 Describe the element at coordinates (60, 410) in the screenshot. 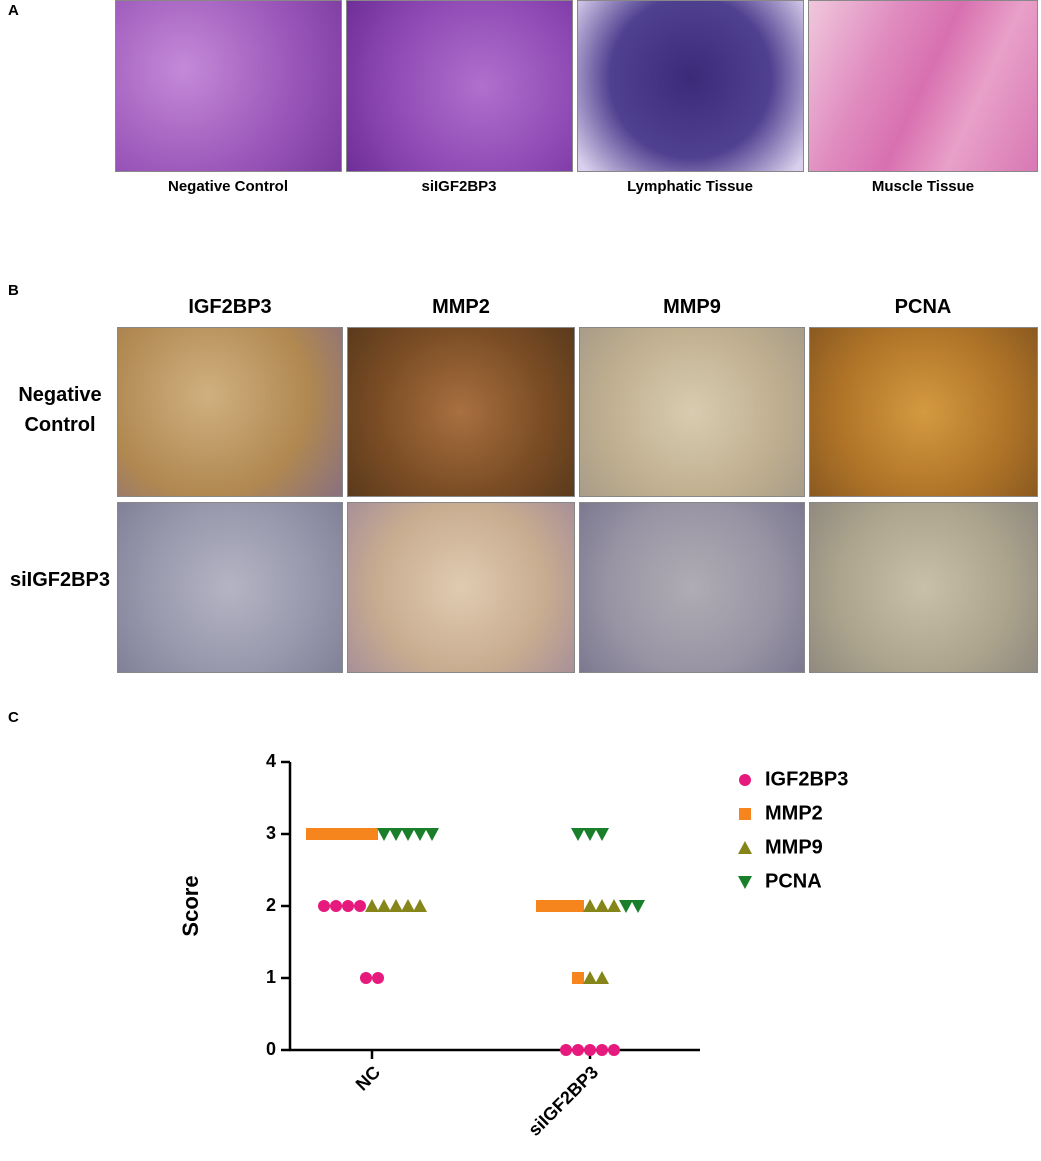

I see `row-header: Negative Control` at that location.